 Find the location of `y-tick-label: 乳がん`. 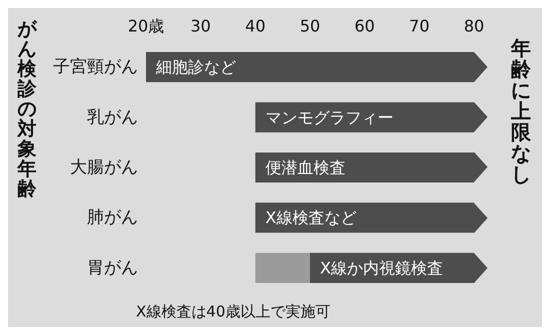

y-tick-label: 乳がん is located at coordinates (112, 117).